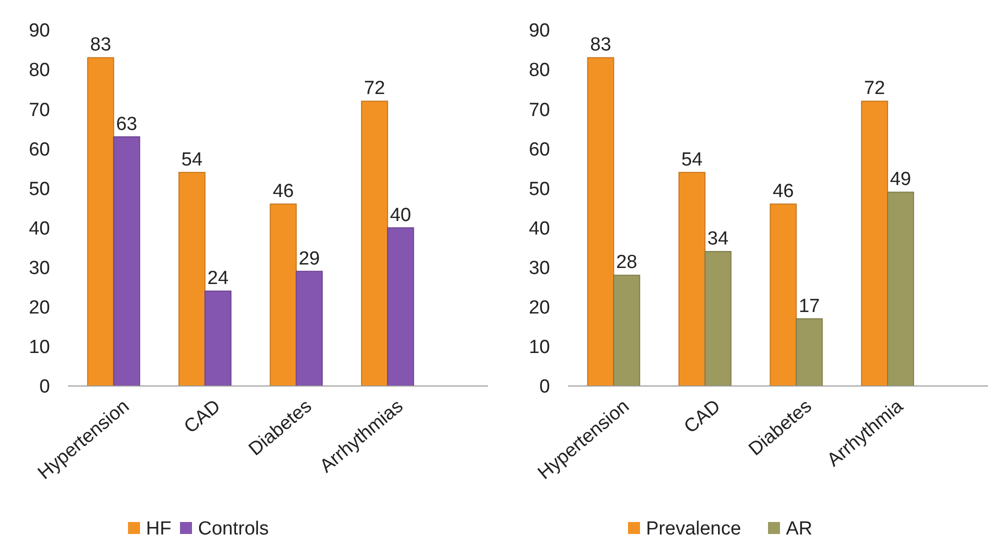  Describe the element at coordinates (627, 263) in the screenshot. I see `data-label: 28` at that location.